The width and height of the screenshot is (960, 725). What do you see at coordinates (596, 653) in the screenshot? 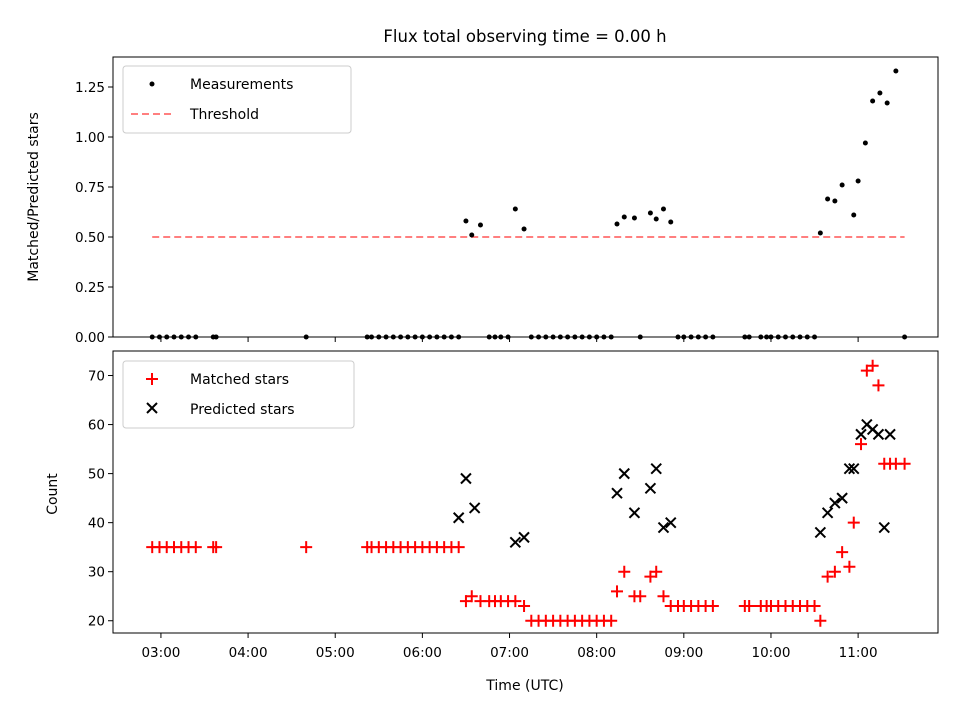
I see `bottom-x-tick-label: 08:00` at bounding box center [596, 653].